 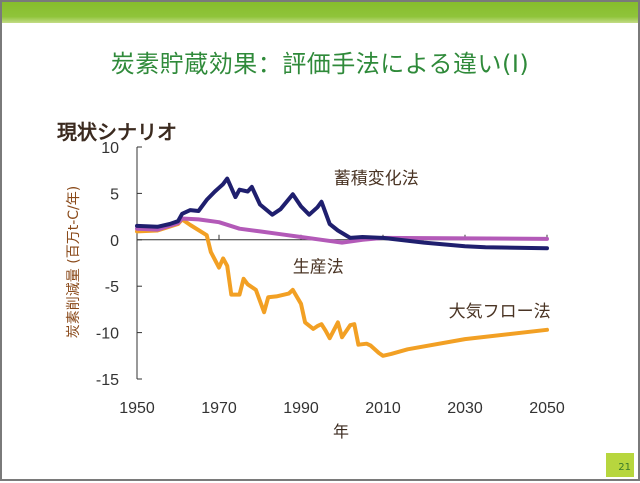 I want to click on y-tick-label: 0, so click(x=114, y=241).